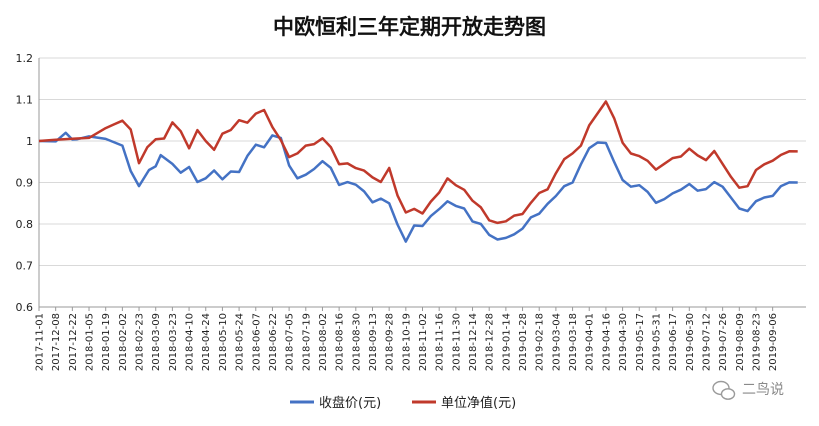 The image size is (819, 426). What do you see at coordinates (340, 342) in the screenshot?
I see `x-tick-label: 2018-08-16` at bounding box center [340, 342].